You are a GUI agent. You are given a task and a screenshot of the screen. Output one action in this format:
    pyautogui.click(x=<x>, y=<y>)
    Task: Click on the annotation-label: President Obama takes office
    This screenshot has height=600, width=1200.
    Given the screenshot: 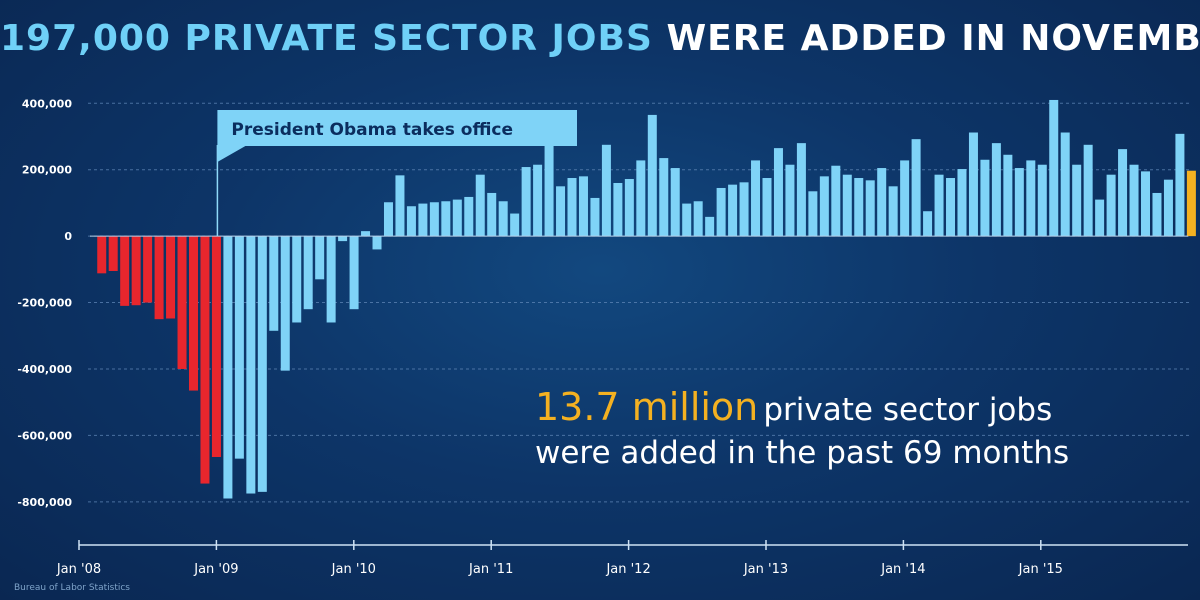 What is the action you would take?
    pyautogui.click(x=372, y=130)
    